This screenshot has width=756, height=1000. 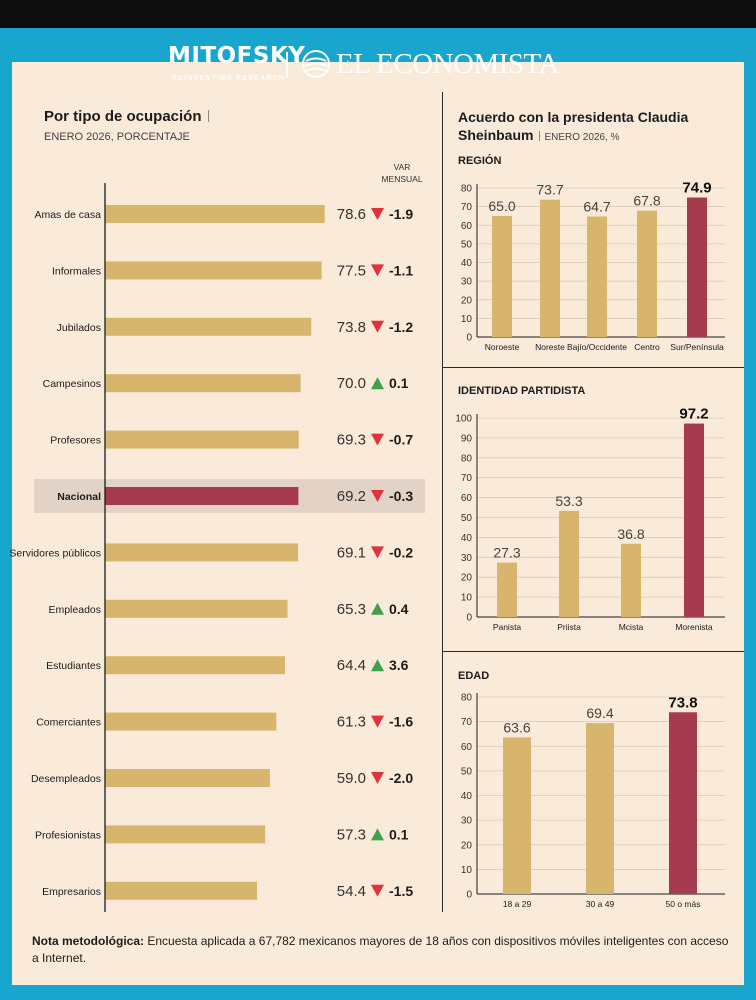 What do you see at coordinates (316, 64) in the screenshot?
I see `globe-icon` at bounding box center [316, 64].